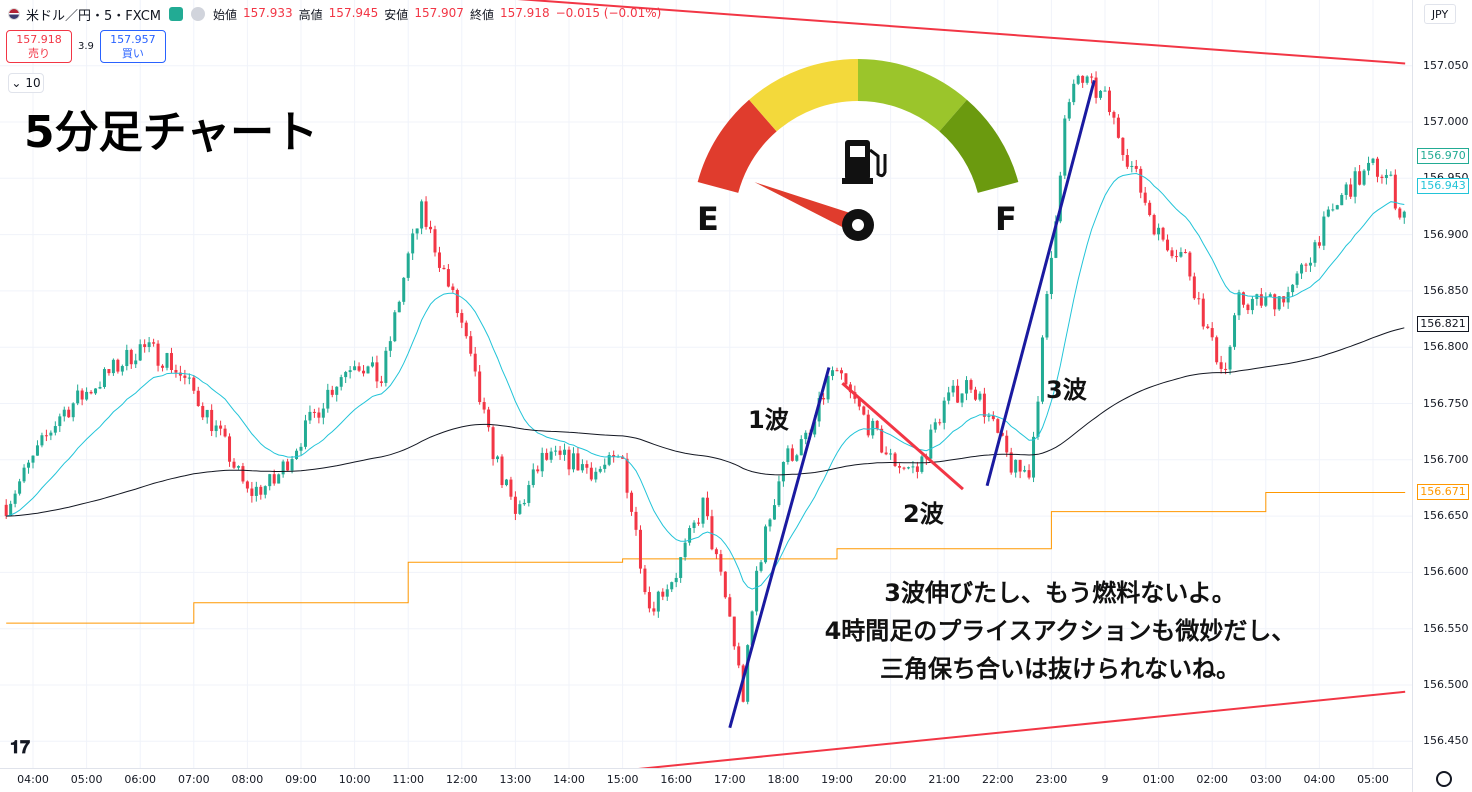 The width and height of the screenshot is (1472, 792). I want to click on change-value: −0.015 (−0.01%), so click(608, 12).